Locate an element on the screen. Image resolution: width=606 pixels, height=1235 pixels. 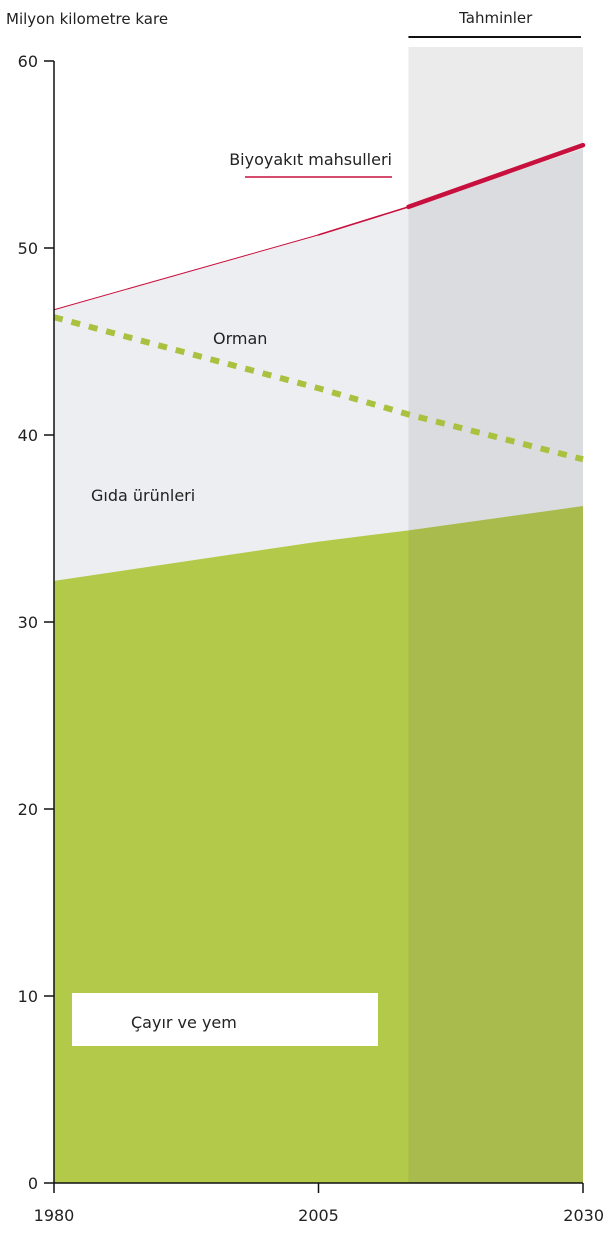
y-tick-label: 20 is located at coordinates (28, 809).